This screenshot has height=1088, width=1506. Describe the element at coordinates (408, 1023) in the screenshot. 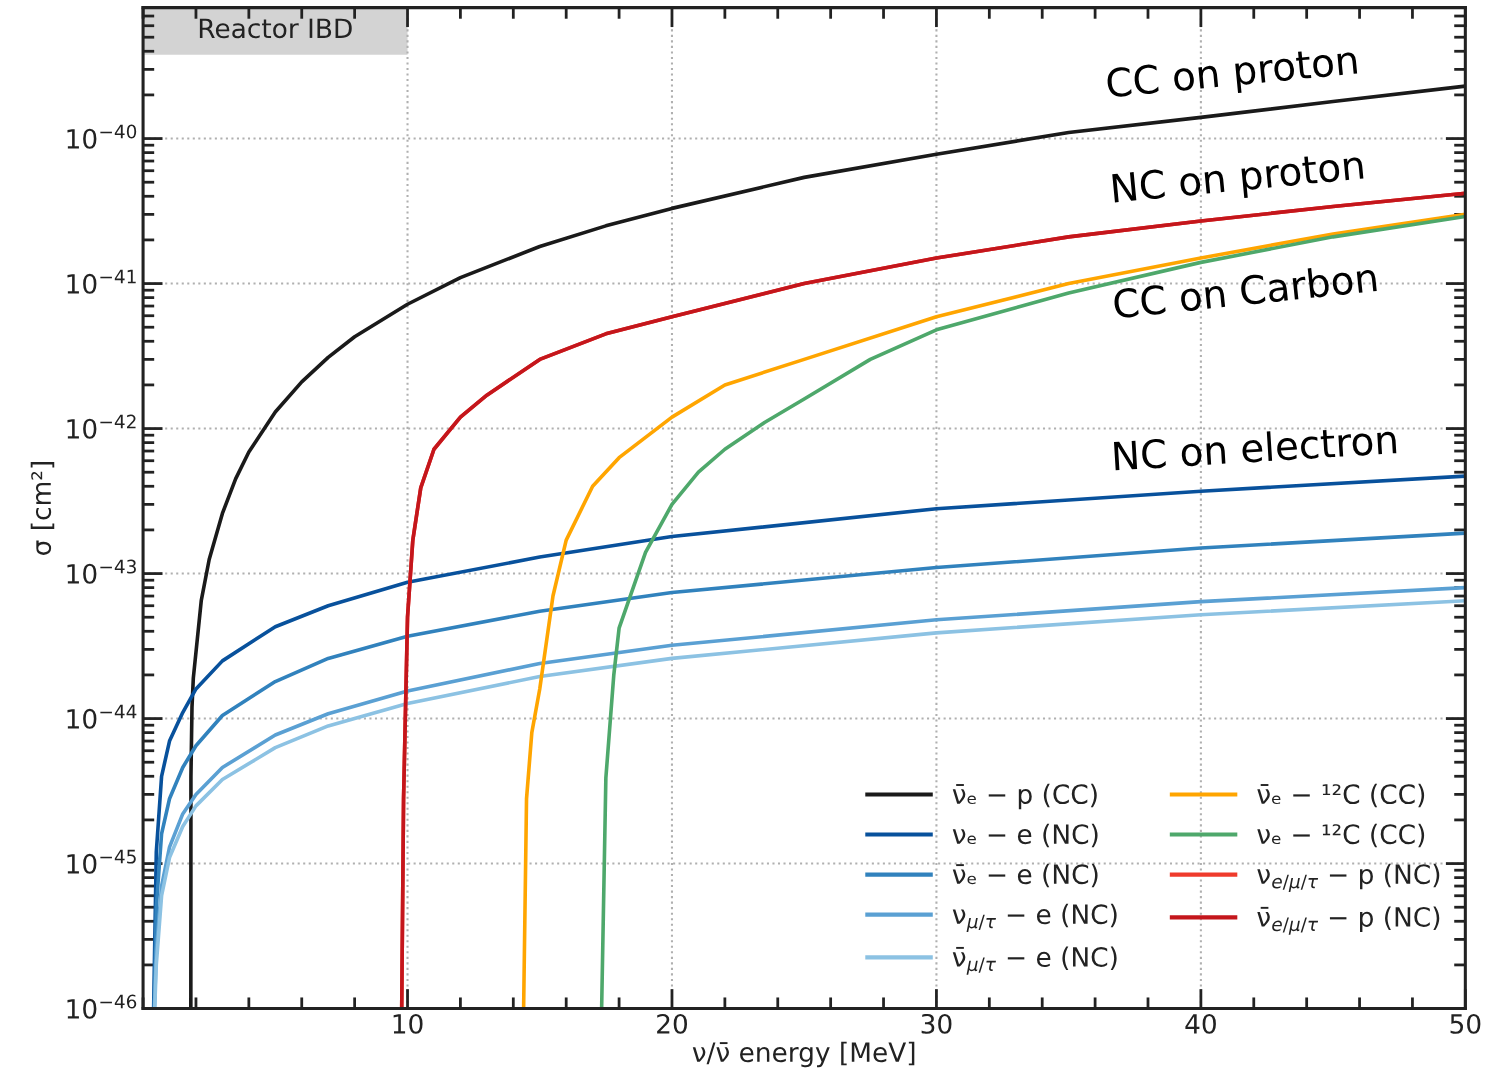

I see `x-tick-label: 10` at that location.